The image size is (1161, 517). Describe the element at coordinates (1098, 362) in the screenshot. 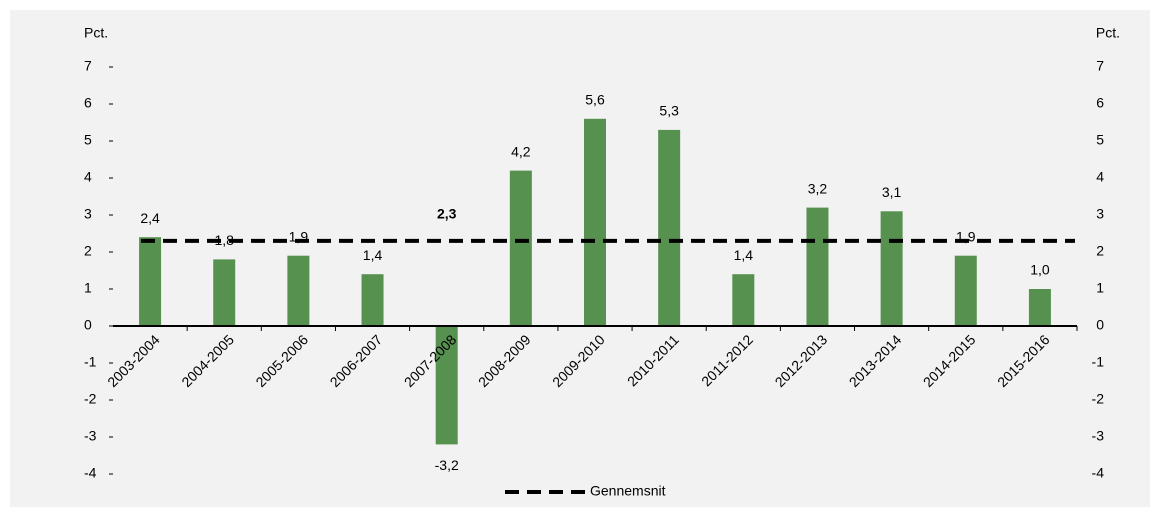

I see `y2-tick-label: -1` at that location.